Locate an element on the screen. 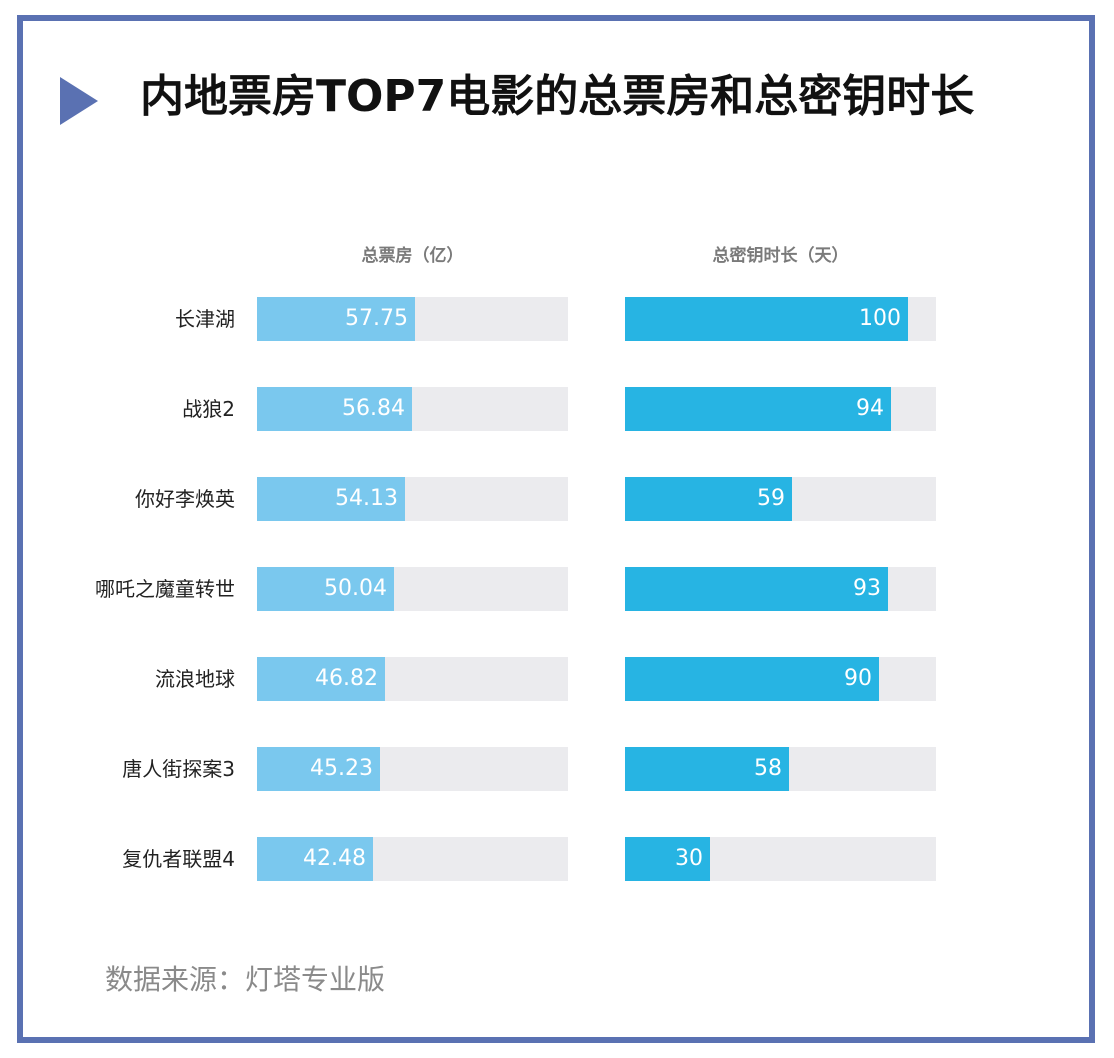 This screenshot has width=1114, height=1058. category-label: 复仇者联盟4 is located at coordinates (178, 859).